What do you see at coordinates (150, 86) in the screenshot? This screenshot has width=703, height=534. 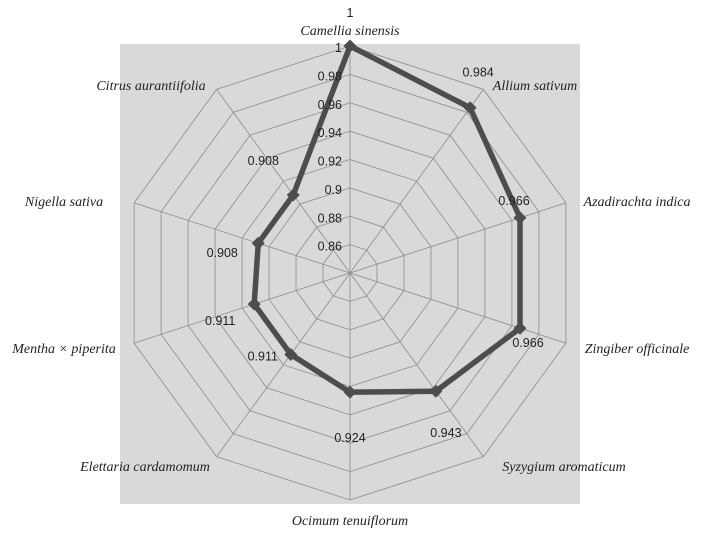 I see `category-label: Citrus aurantiifolia` at bounding box center [150, 86].